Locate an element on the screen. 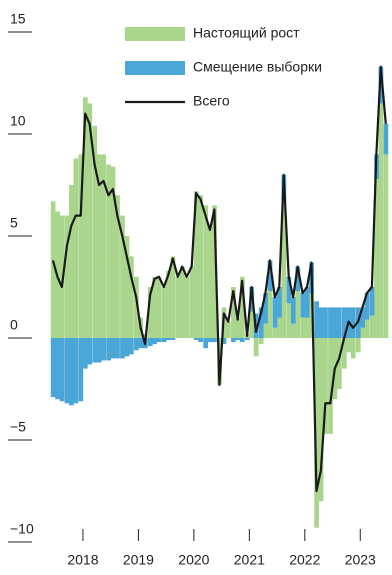  legend-swatch is located at coordinates (155, 34).